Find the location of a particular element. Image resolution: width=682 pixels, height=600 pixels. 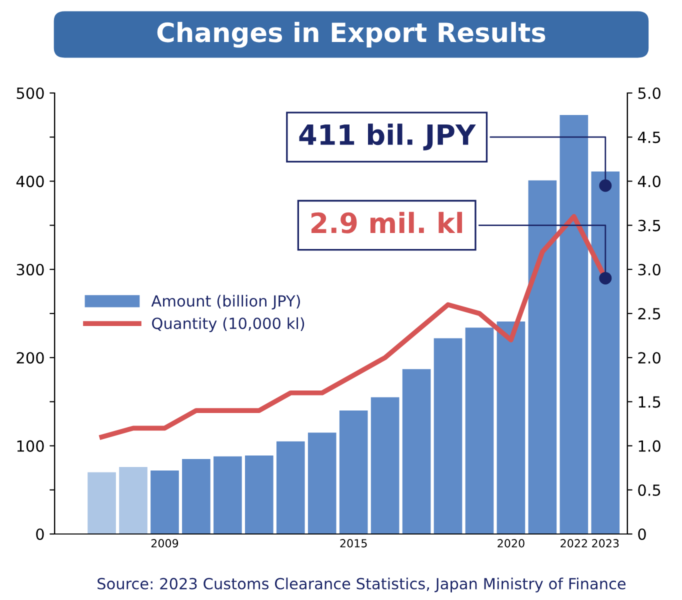

y2-tick-label: 4.5 is located at coordinates (649, 138).